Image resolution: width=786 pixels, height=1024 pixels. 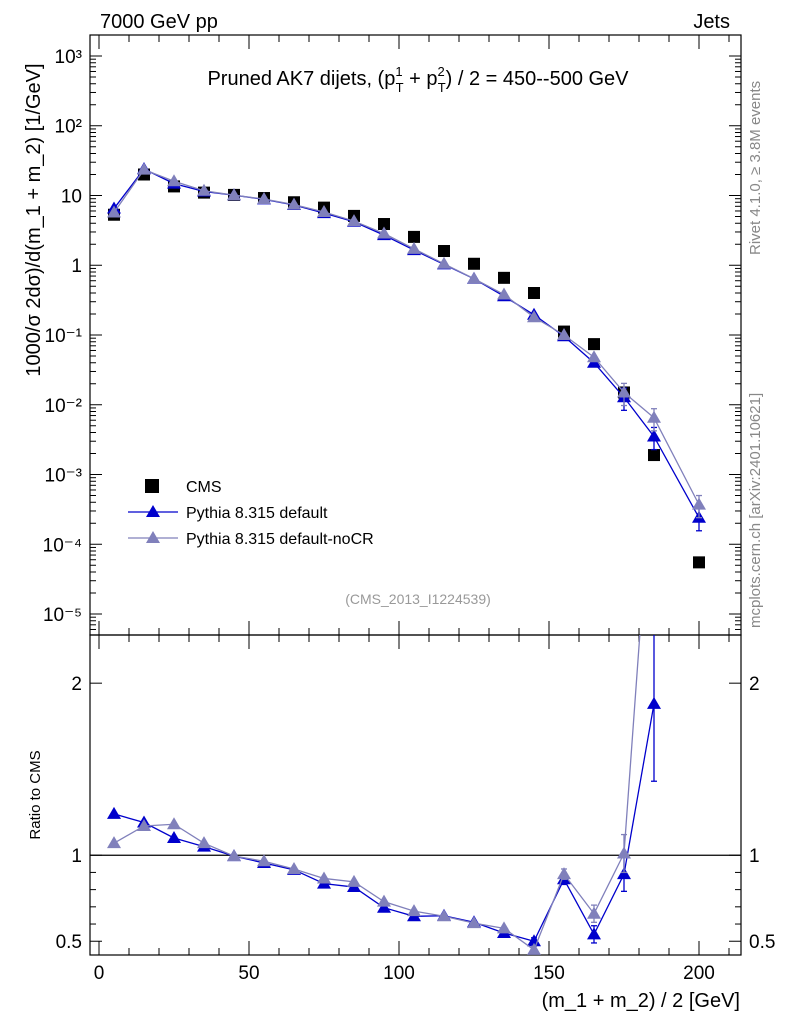 I want to click on main-y-tick-label: 10³, so click(x=68, y=57).